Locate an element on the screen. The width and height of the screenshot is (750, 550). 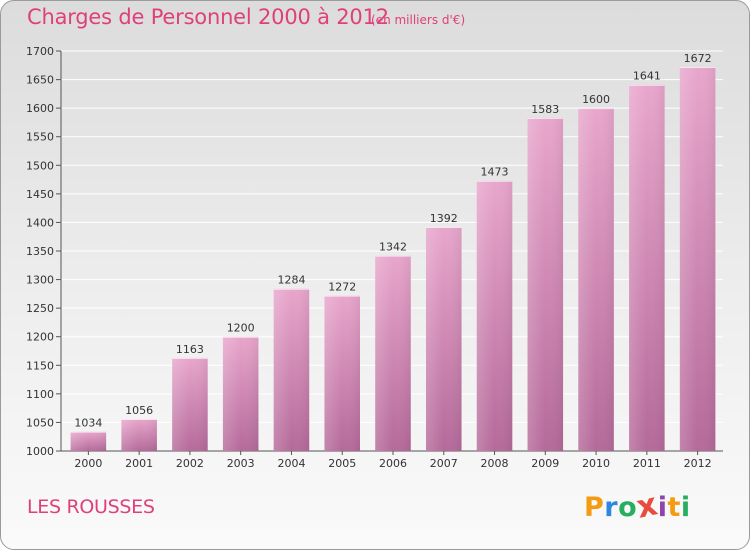
data-label: 1473 is located at coordinates (495, 172).